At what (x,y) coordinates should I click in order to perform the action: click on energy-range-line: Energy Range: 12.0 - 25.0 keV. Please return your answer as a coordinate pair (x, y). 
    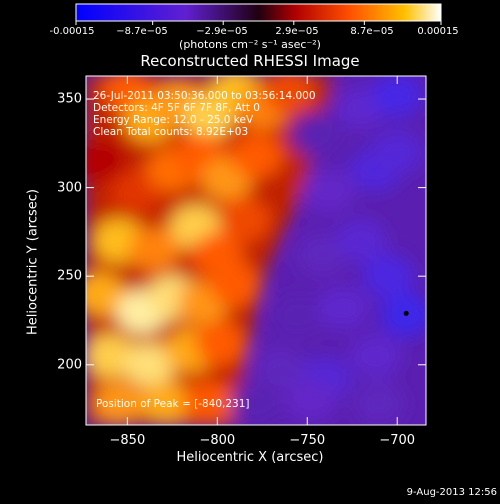
    Looking at the image, I should click on (173, 120).